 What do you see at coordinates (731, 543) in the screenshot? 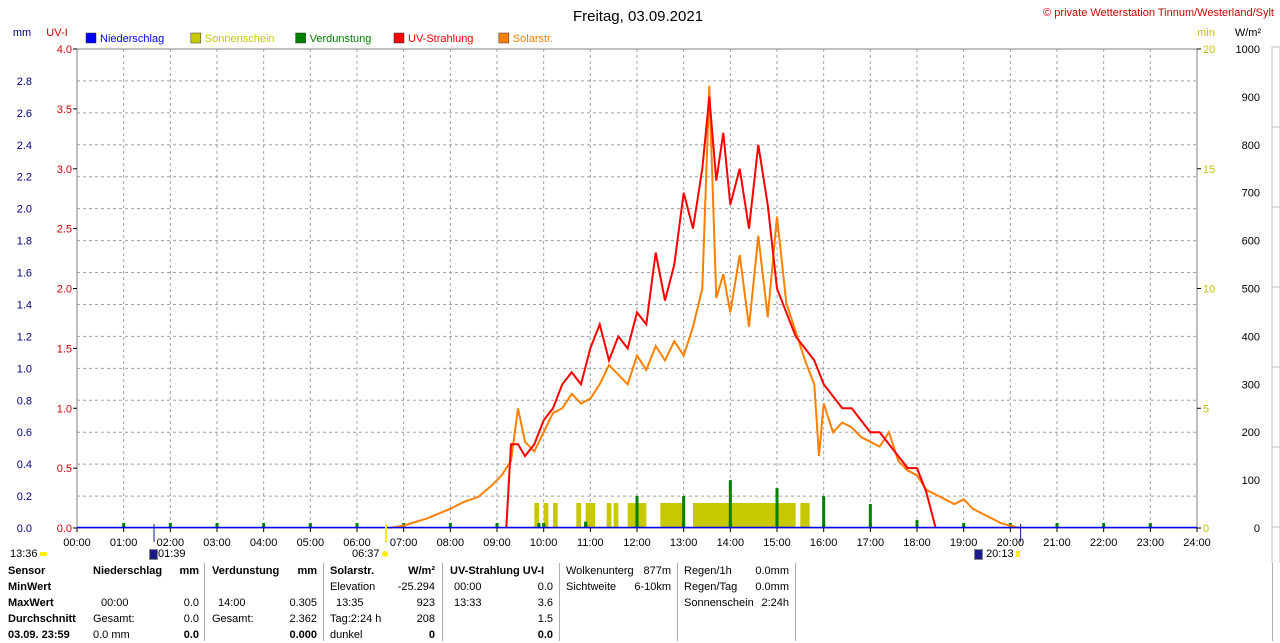
I see `x-tick-label: 14:00` at bounding box center [731, 543].